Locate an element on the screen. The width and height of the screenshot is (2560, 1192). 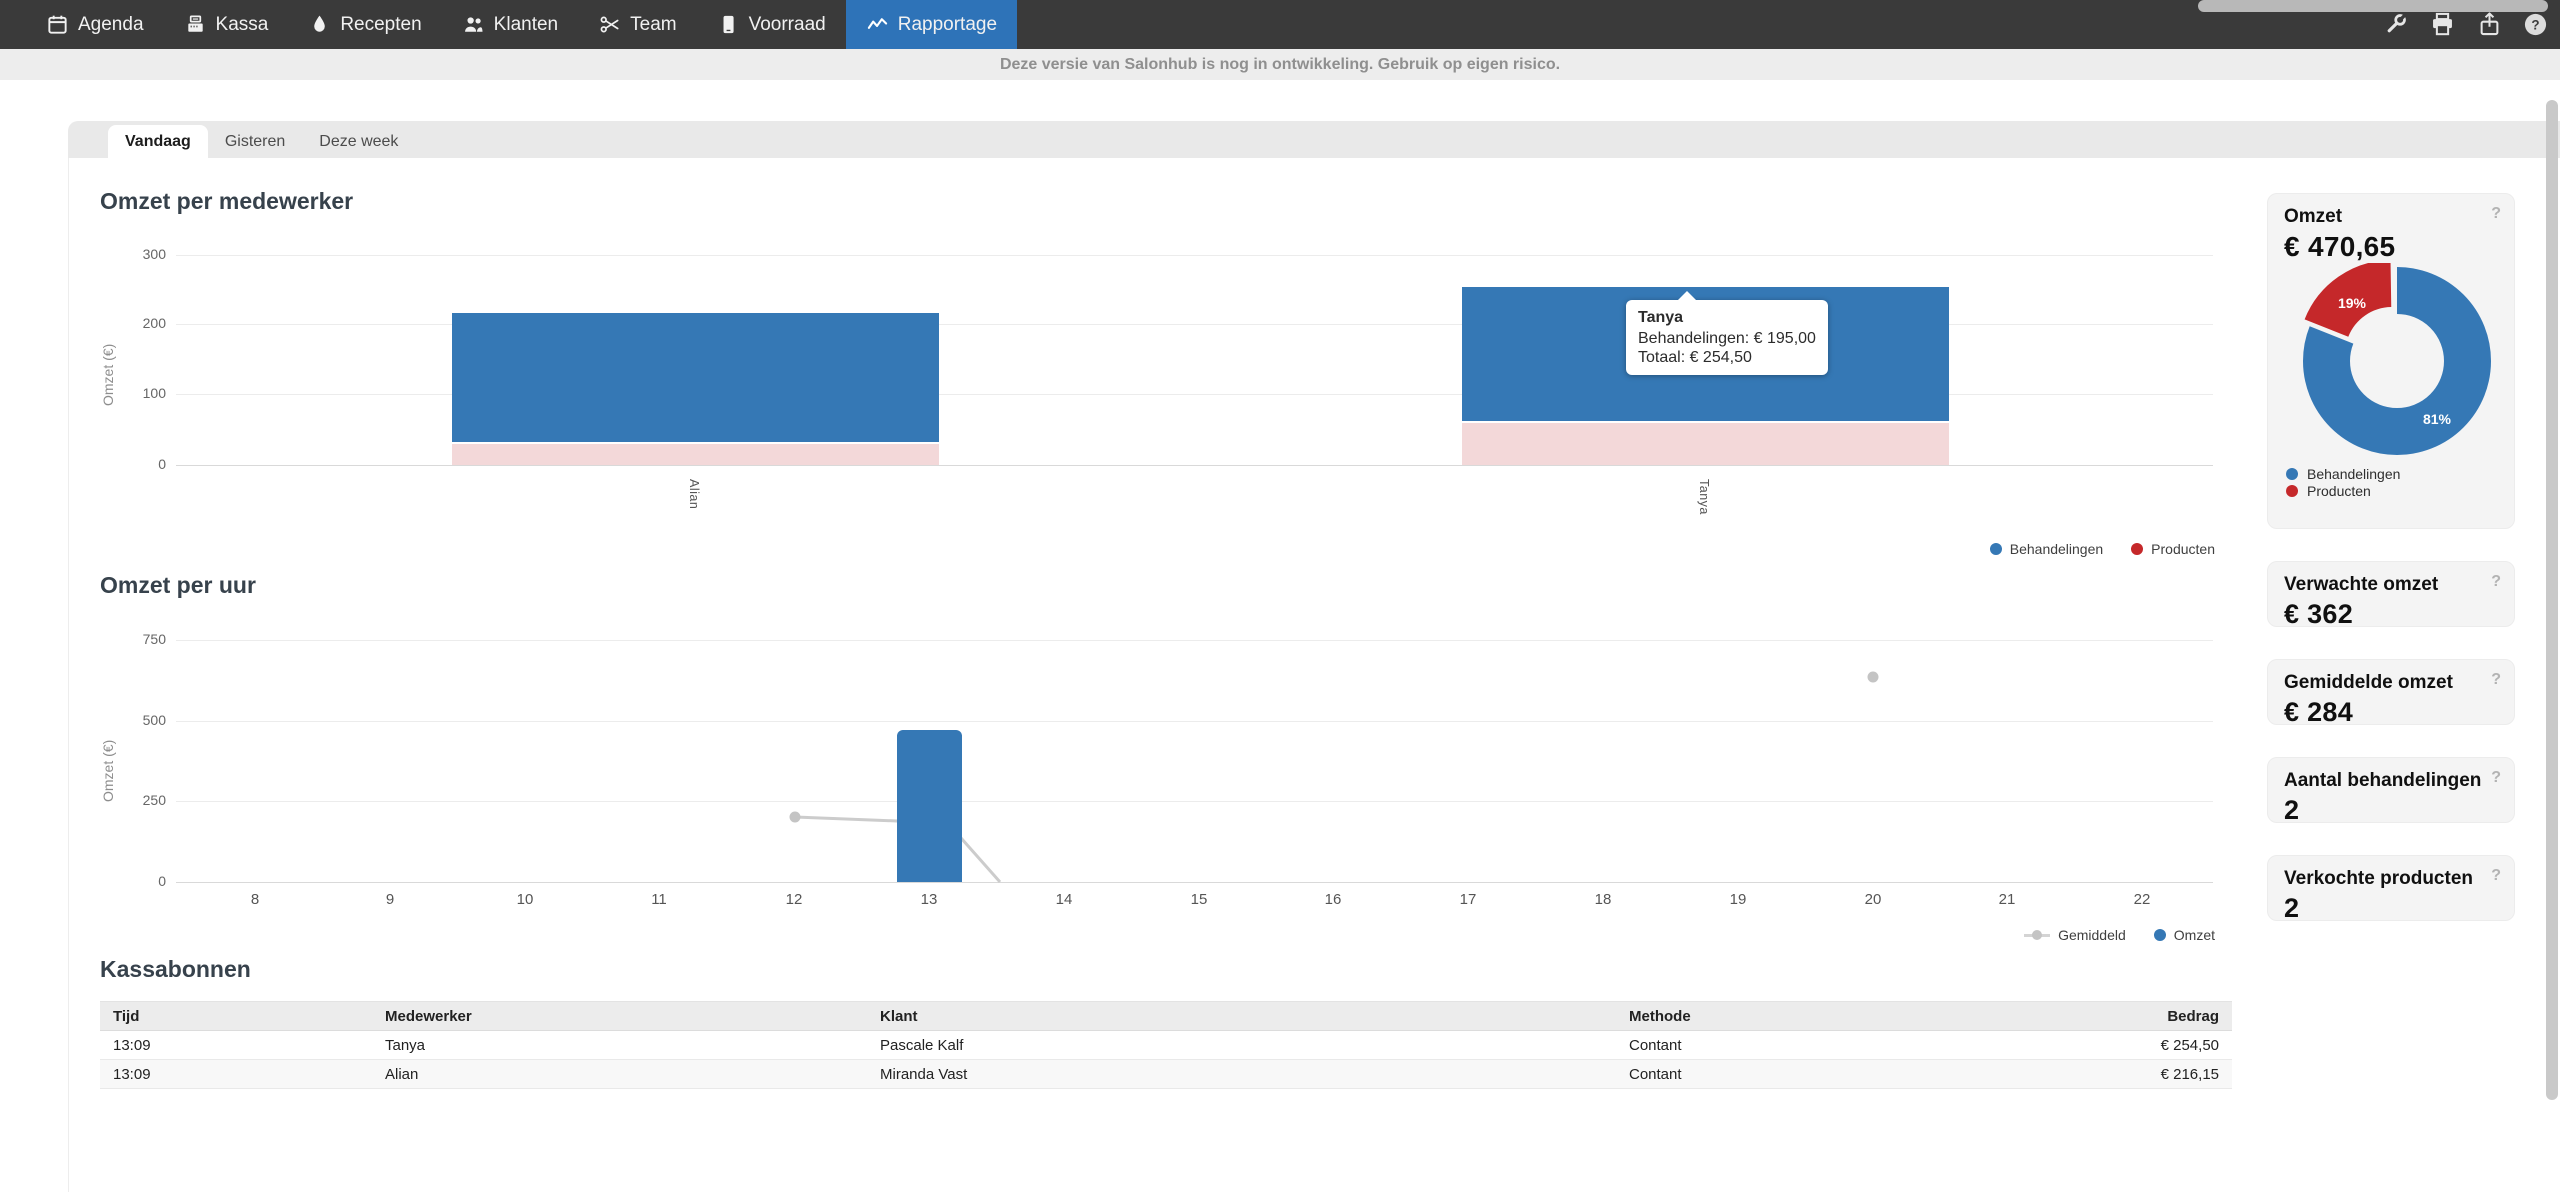
nav-item-kassa: Kassa is located at coordinates (226, 24).